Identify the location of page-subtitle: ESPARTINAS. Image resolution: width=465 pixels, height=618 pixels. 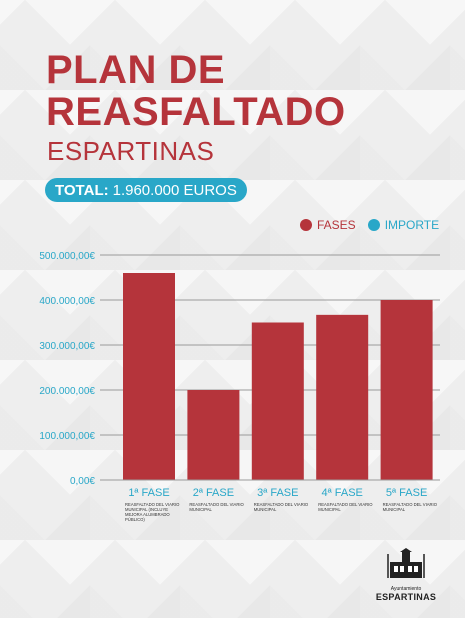
(131, 151).